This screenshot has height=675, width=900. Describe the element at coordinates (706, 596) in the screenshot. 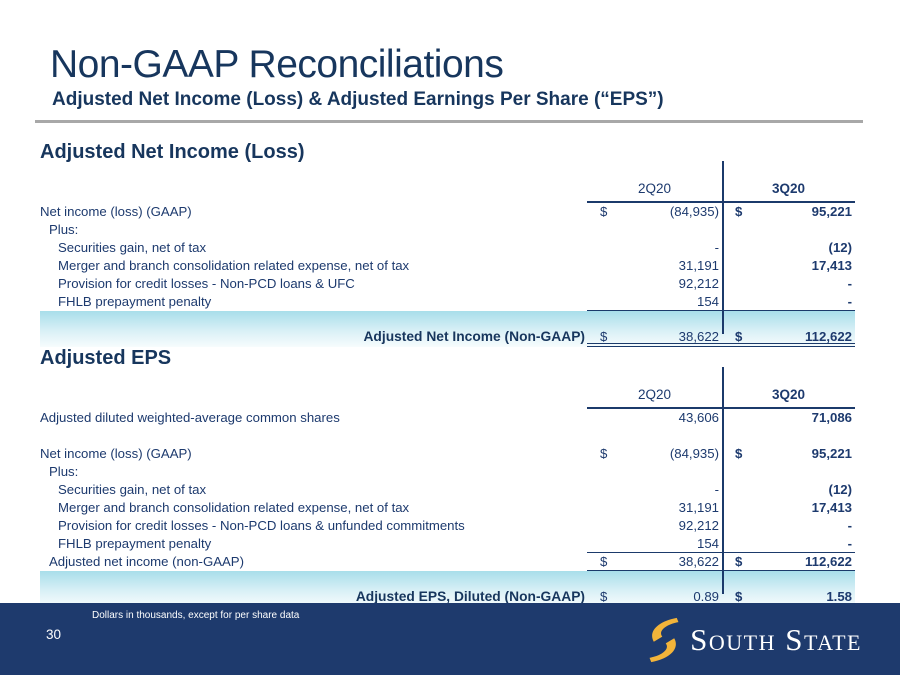

I see `value: 0.89` at that location.